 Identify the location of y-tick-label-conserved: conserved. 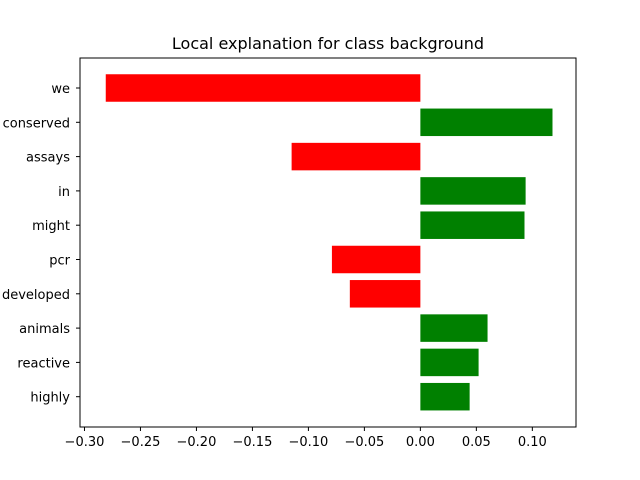
(36, 123).